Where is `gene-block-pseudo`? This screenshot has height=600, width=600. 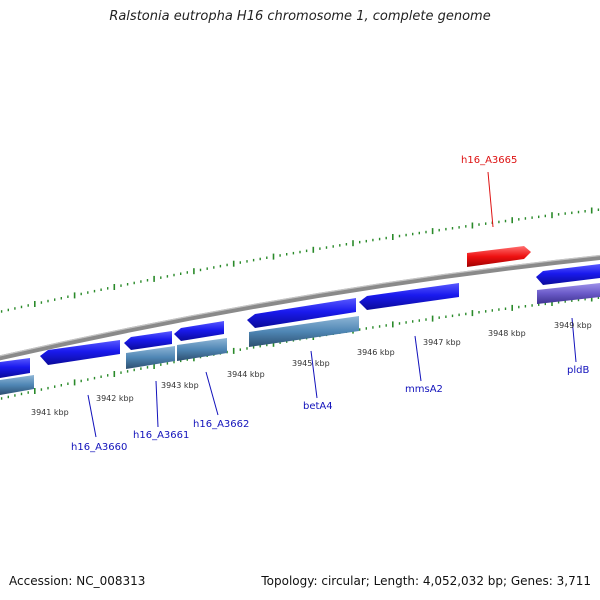 gene-block-pseudo is located at coordinates (568, 293).